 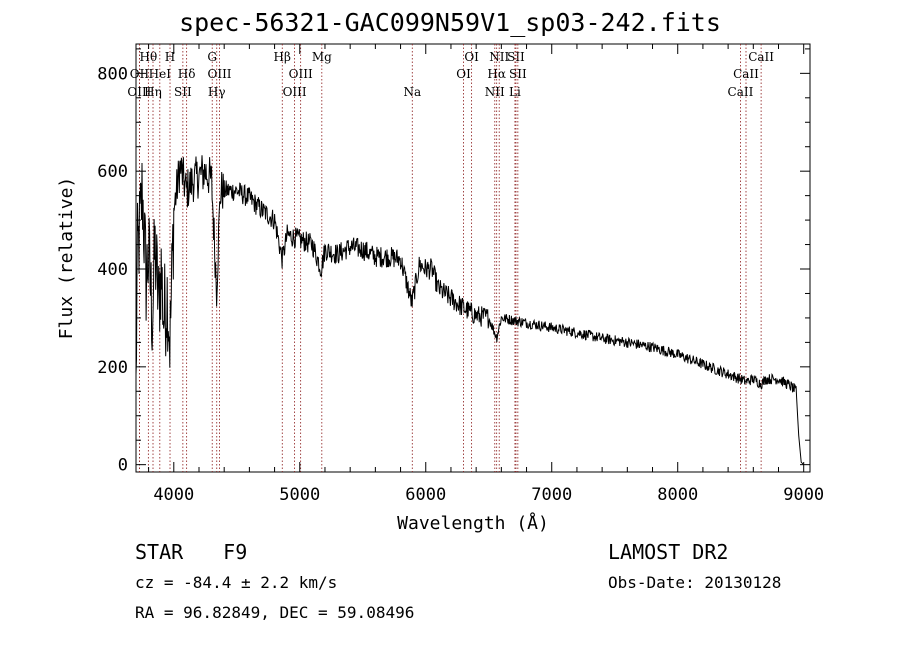 I want to click on y-tick-label: 400, so click(x=112, y=270).